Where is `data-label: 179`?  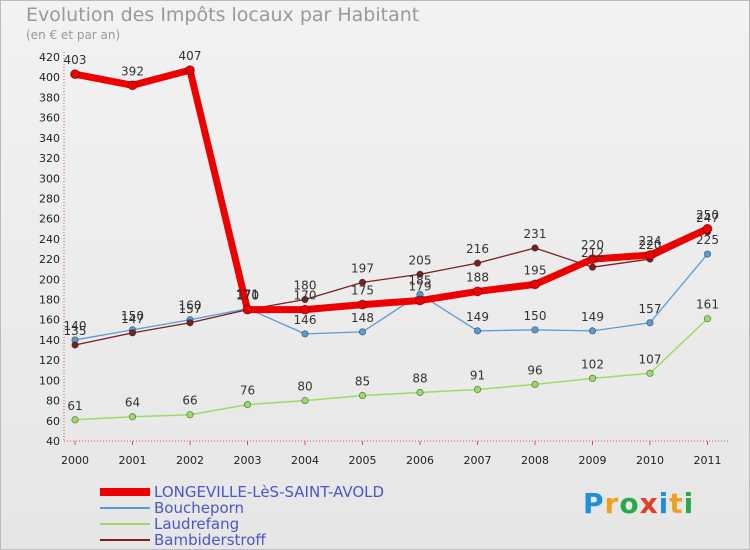
data-label: 179 is located at coordinates (420, 287).